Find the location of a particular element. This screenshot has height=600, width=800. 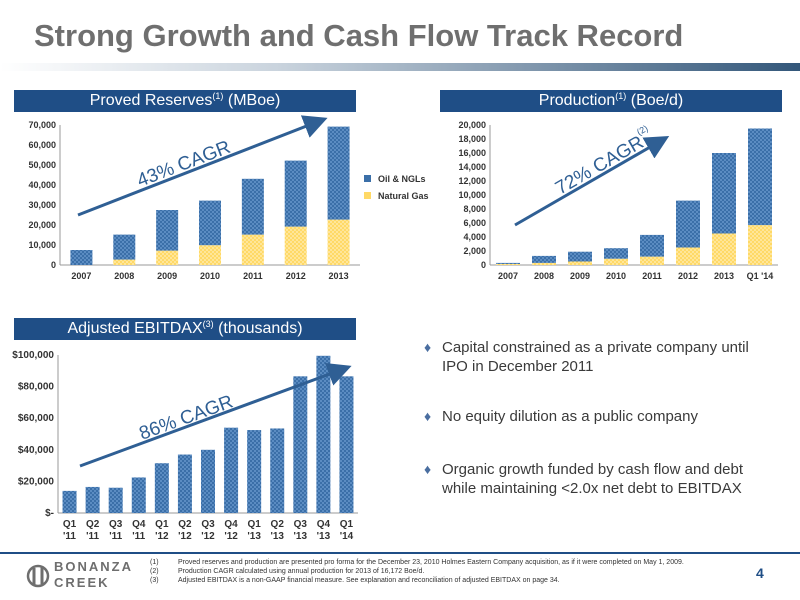

y-tick-label: 40,000 is located at coordinates (42, 185).